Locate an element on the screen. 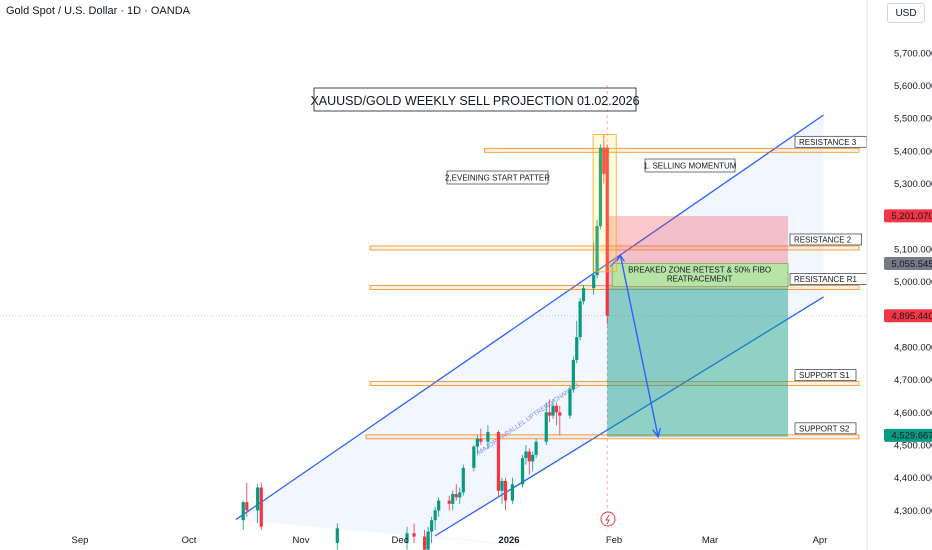 The height and width of the screenshot is (550, 932). retest-zone-box is located at coordinates (700, 275).